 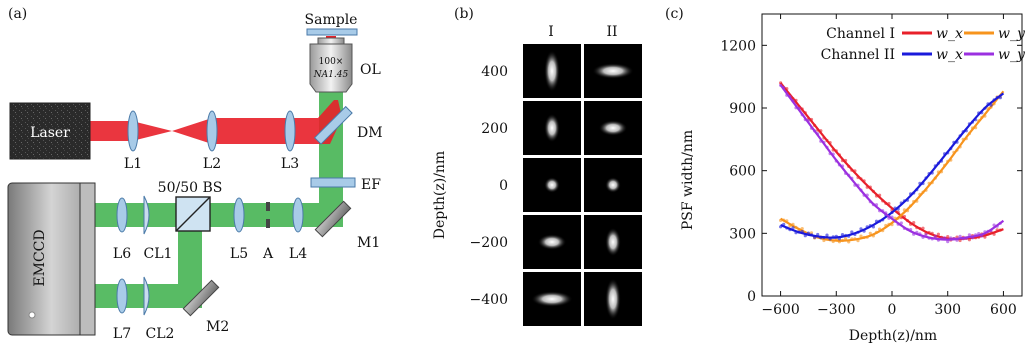 I want to click on cyl-lens-cl1, so click(x=146, y=215).